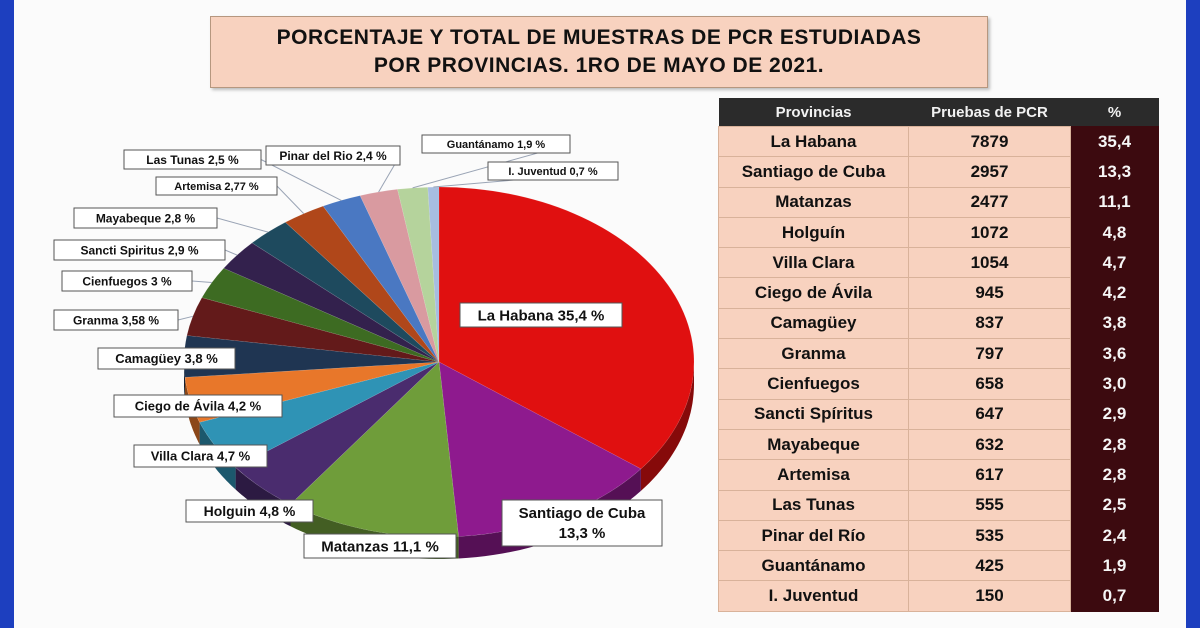  What do you see at coordinates (1114, 566) in the screenshot?
I see `percent-cell: 1,9` at bounding box center [1114, 566].